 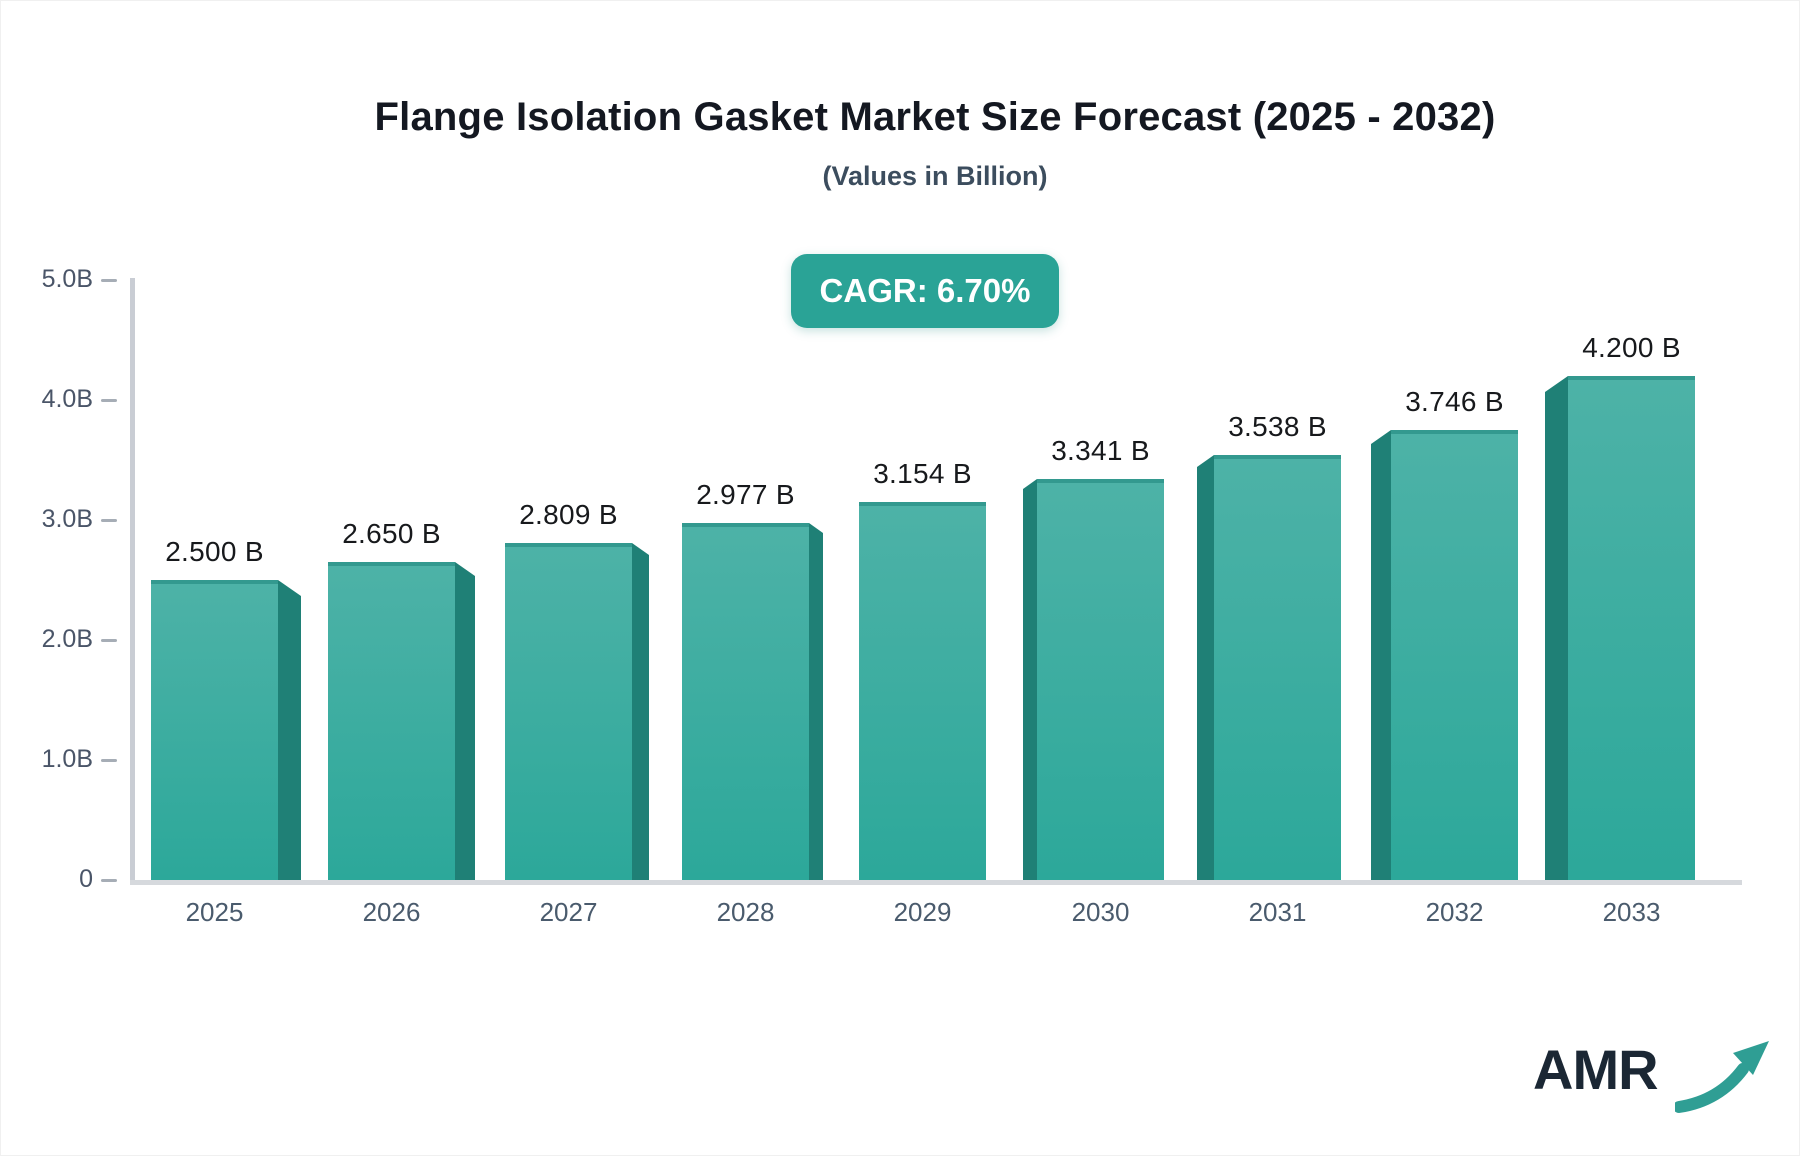 What do you see at coordinates (214, 730) in the screenshot?
I see `bar-2025` at bounding box center [214, 730].